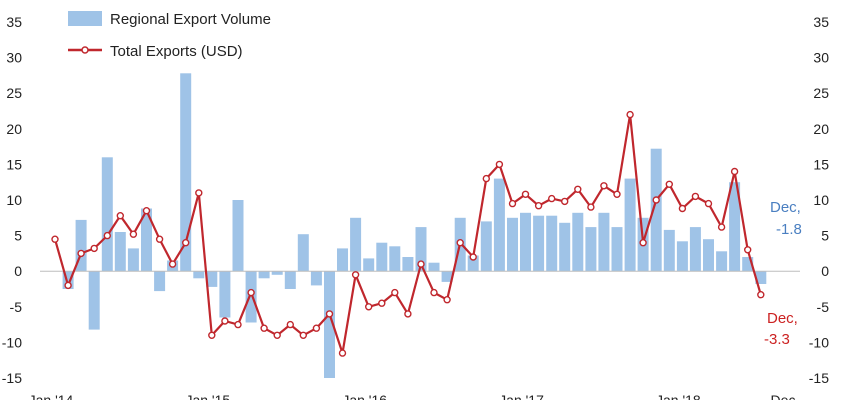 The height and width of the screenshot is (400, 850). I want to click on y-tick-label-left: 10, so click(14, 200).